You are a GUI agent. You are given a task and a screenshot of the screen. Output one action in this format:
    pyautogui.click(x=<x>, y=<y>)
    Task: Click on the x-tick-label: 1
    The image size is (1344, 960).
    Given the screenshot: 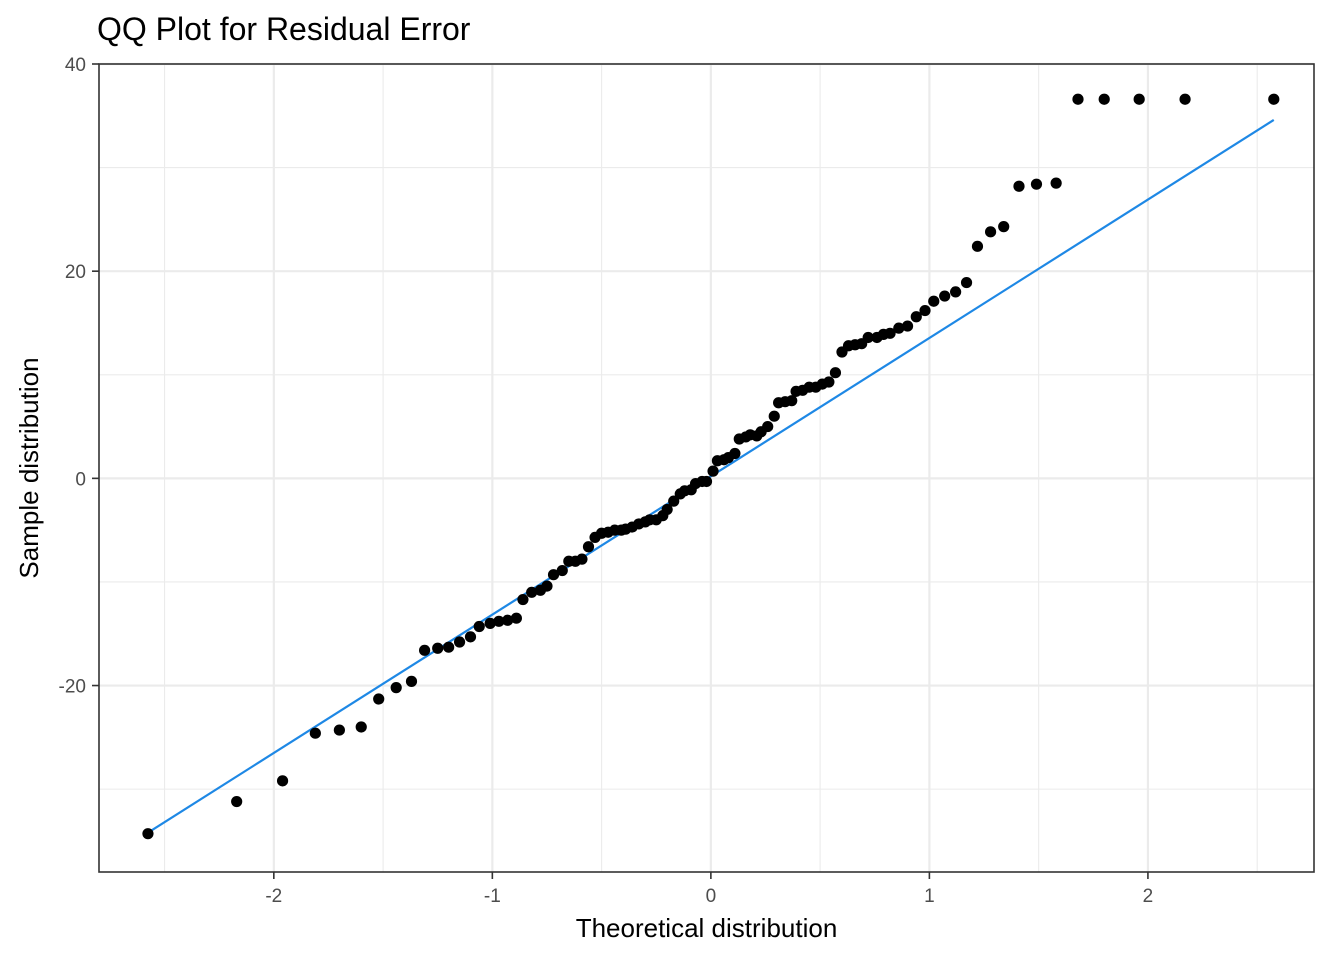 What is the action you would take?
    pyautogui.click(x=929, y=896)
    